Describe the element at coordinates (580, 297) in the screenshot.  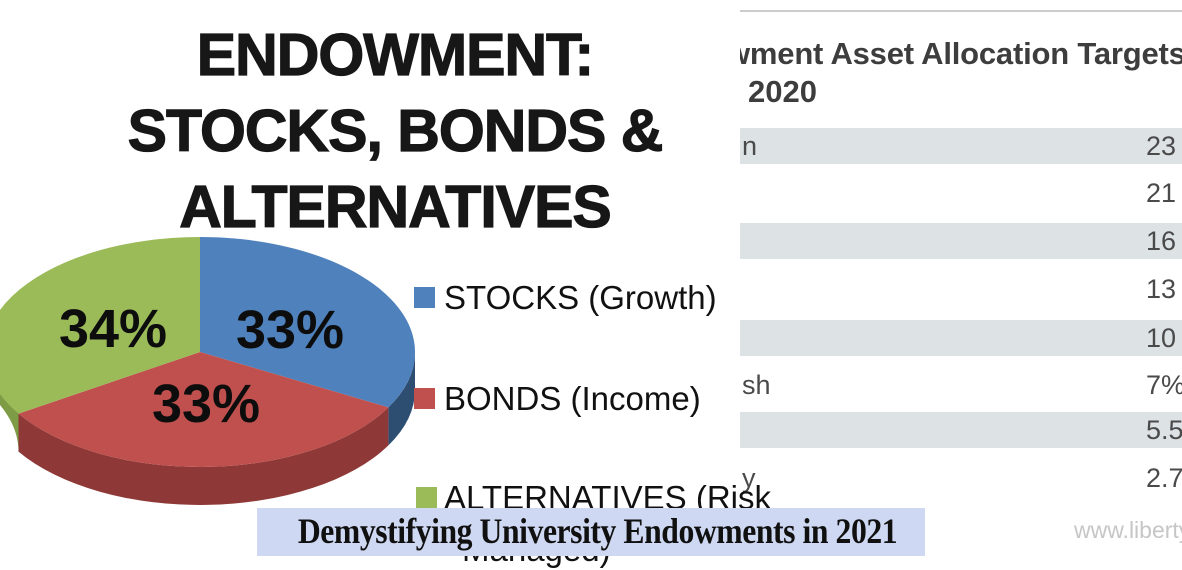
I see `legend-label-stocks: STOCKS (Growth)` at that location.